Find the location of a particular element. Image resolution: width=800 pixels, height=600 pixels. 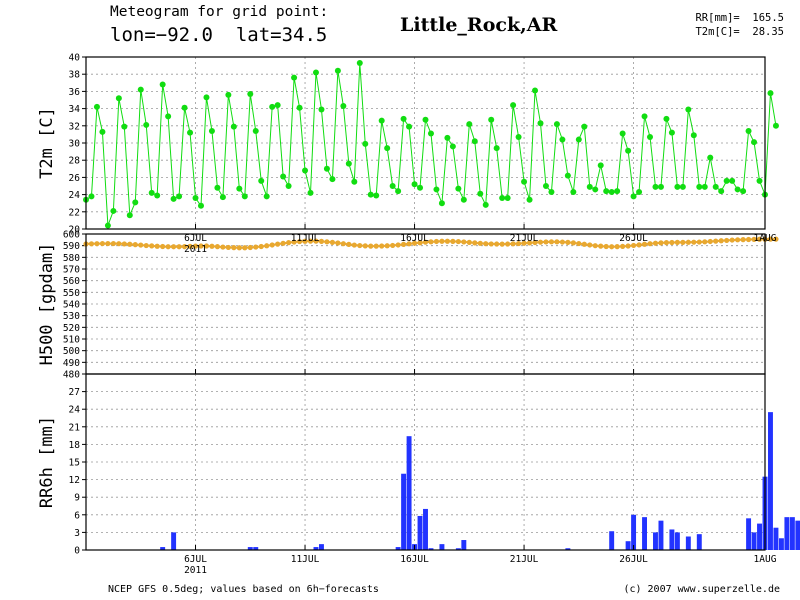

temperature-y-tick-label: 36 is located at coordinates (75, 92).